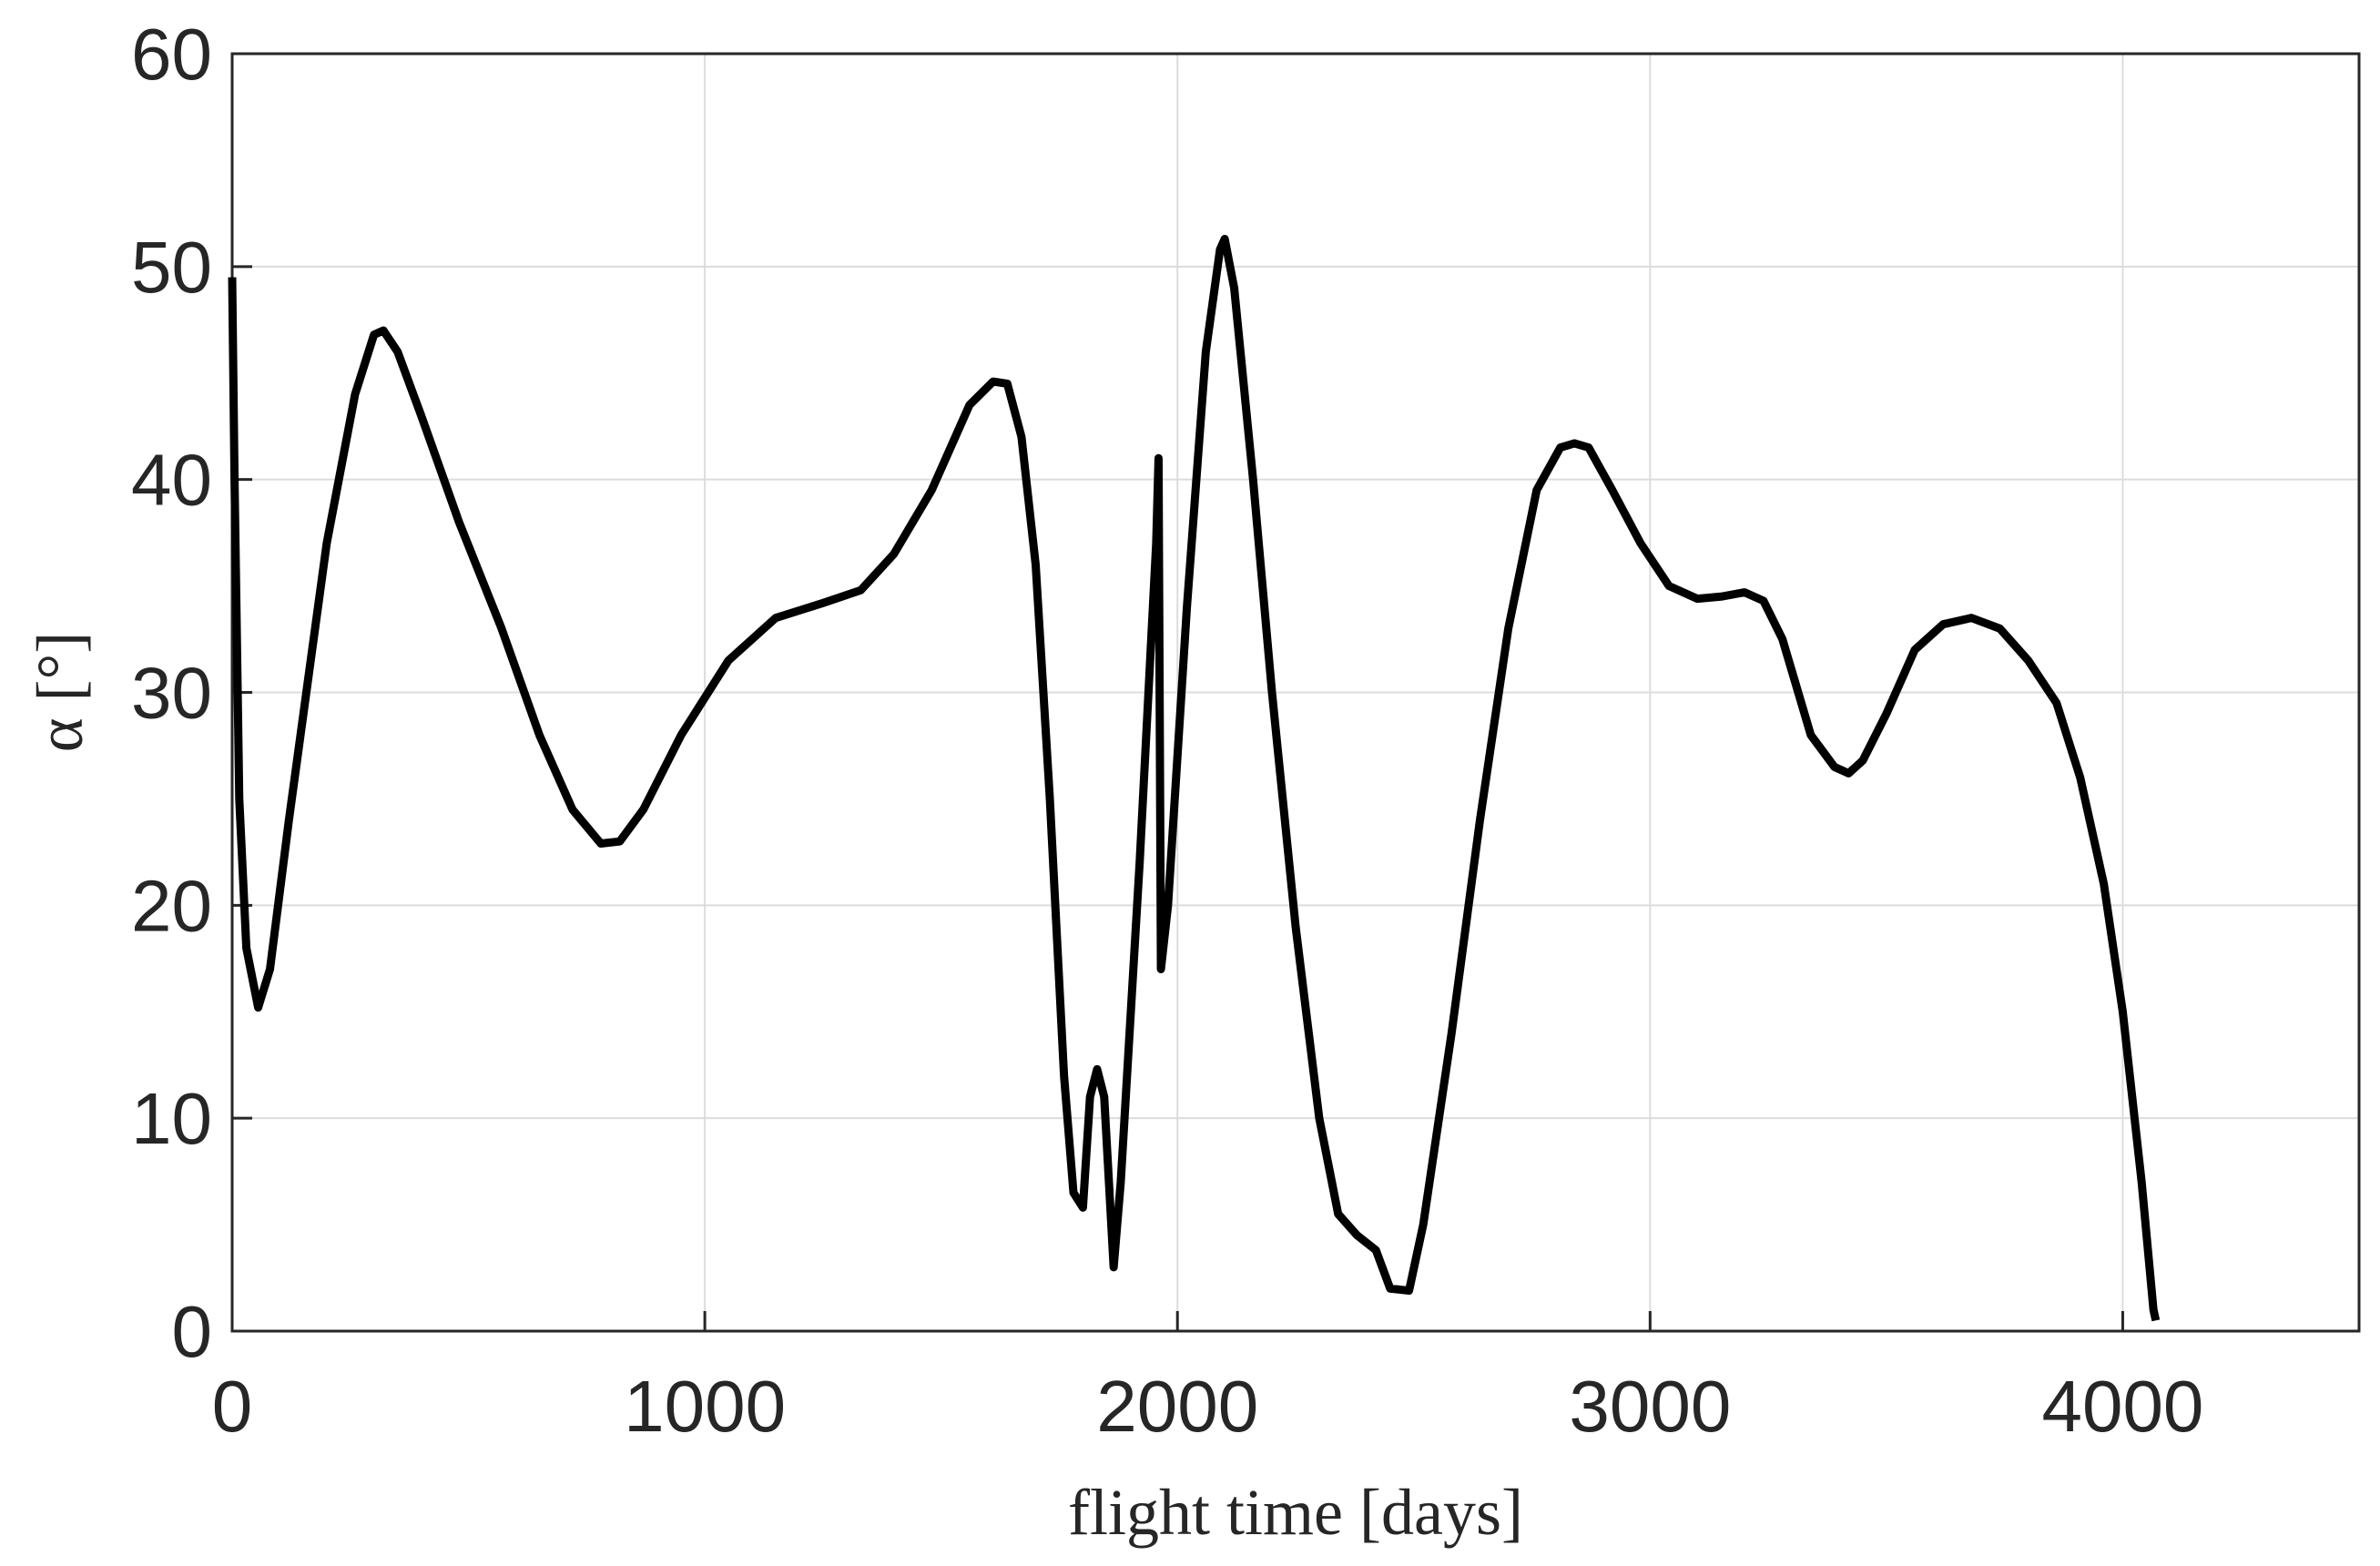 The image size is (2380, 1566). I want to click on y-tick-label: 30, so click(171, 694).